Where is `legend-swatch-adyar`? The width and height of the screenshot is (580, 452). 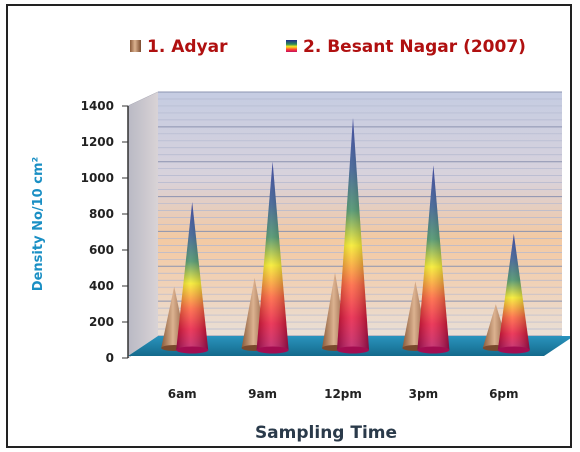
legend-swatch-adyar is located at coordinates (135, 46).